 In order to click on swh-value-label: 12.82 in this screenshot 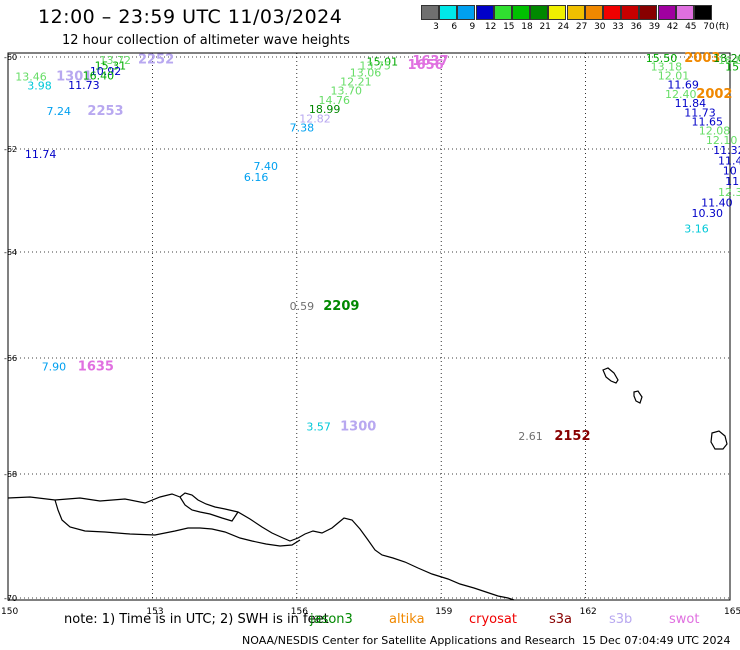, I will do `click(315, 118)`.